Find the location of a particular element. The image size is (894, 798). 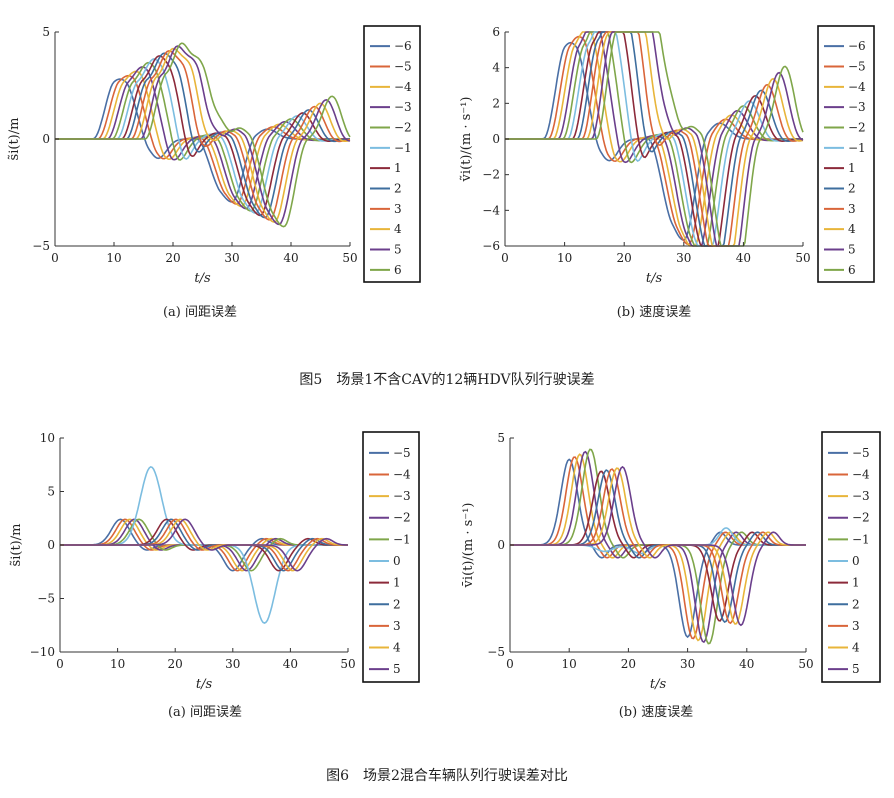

legend-label: 0 is located at coordinates (856, 561).